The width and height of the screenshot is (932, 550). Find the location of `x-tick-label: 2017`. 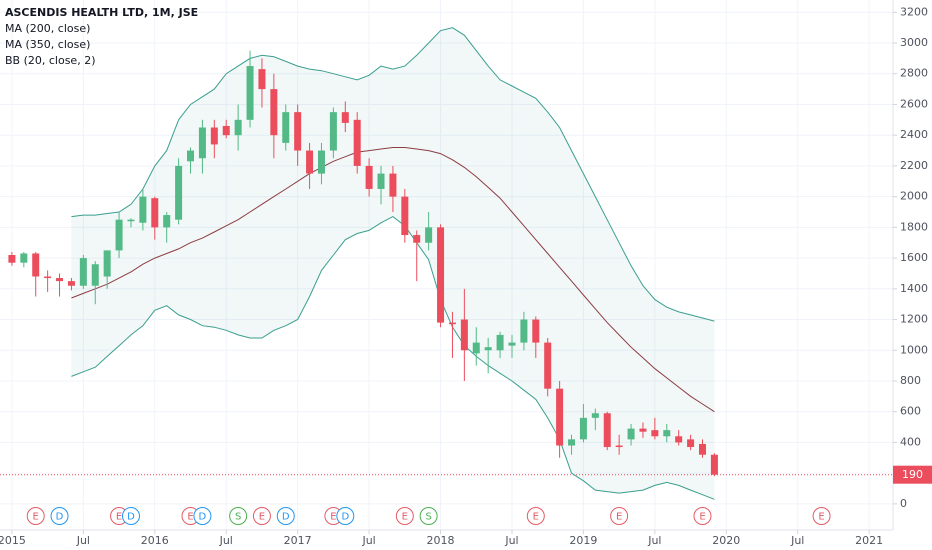

x-tick-label: 2017 is located at coordinates (298, 540).